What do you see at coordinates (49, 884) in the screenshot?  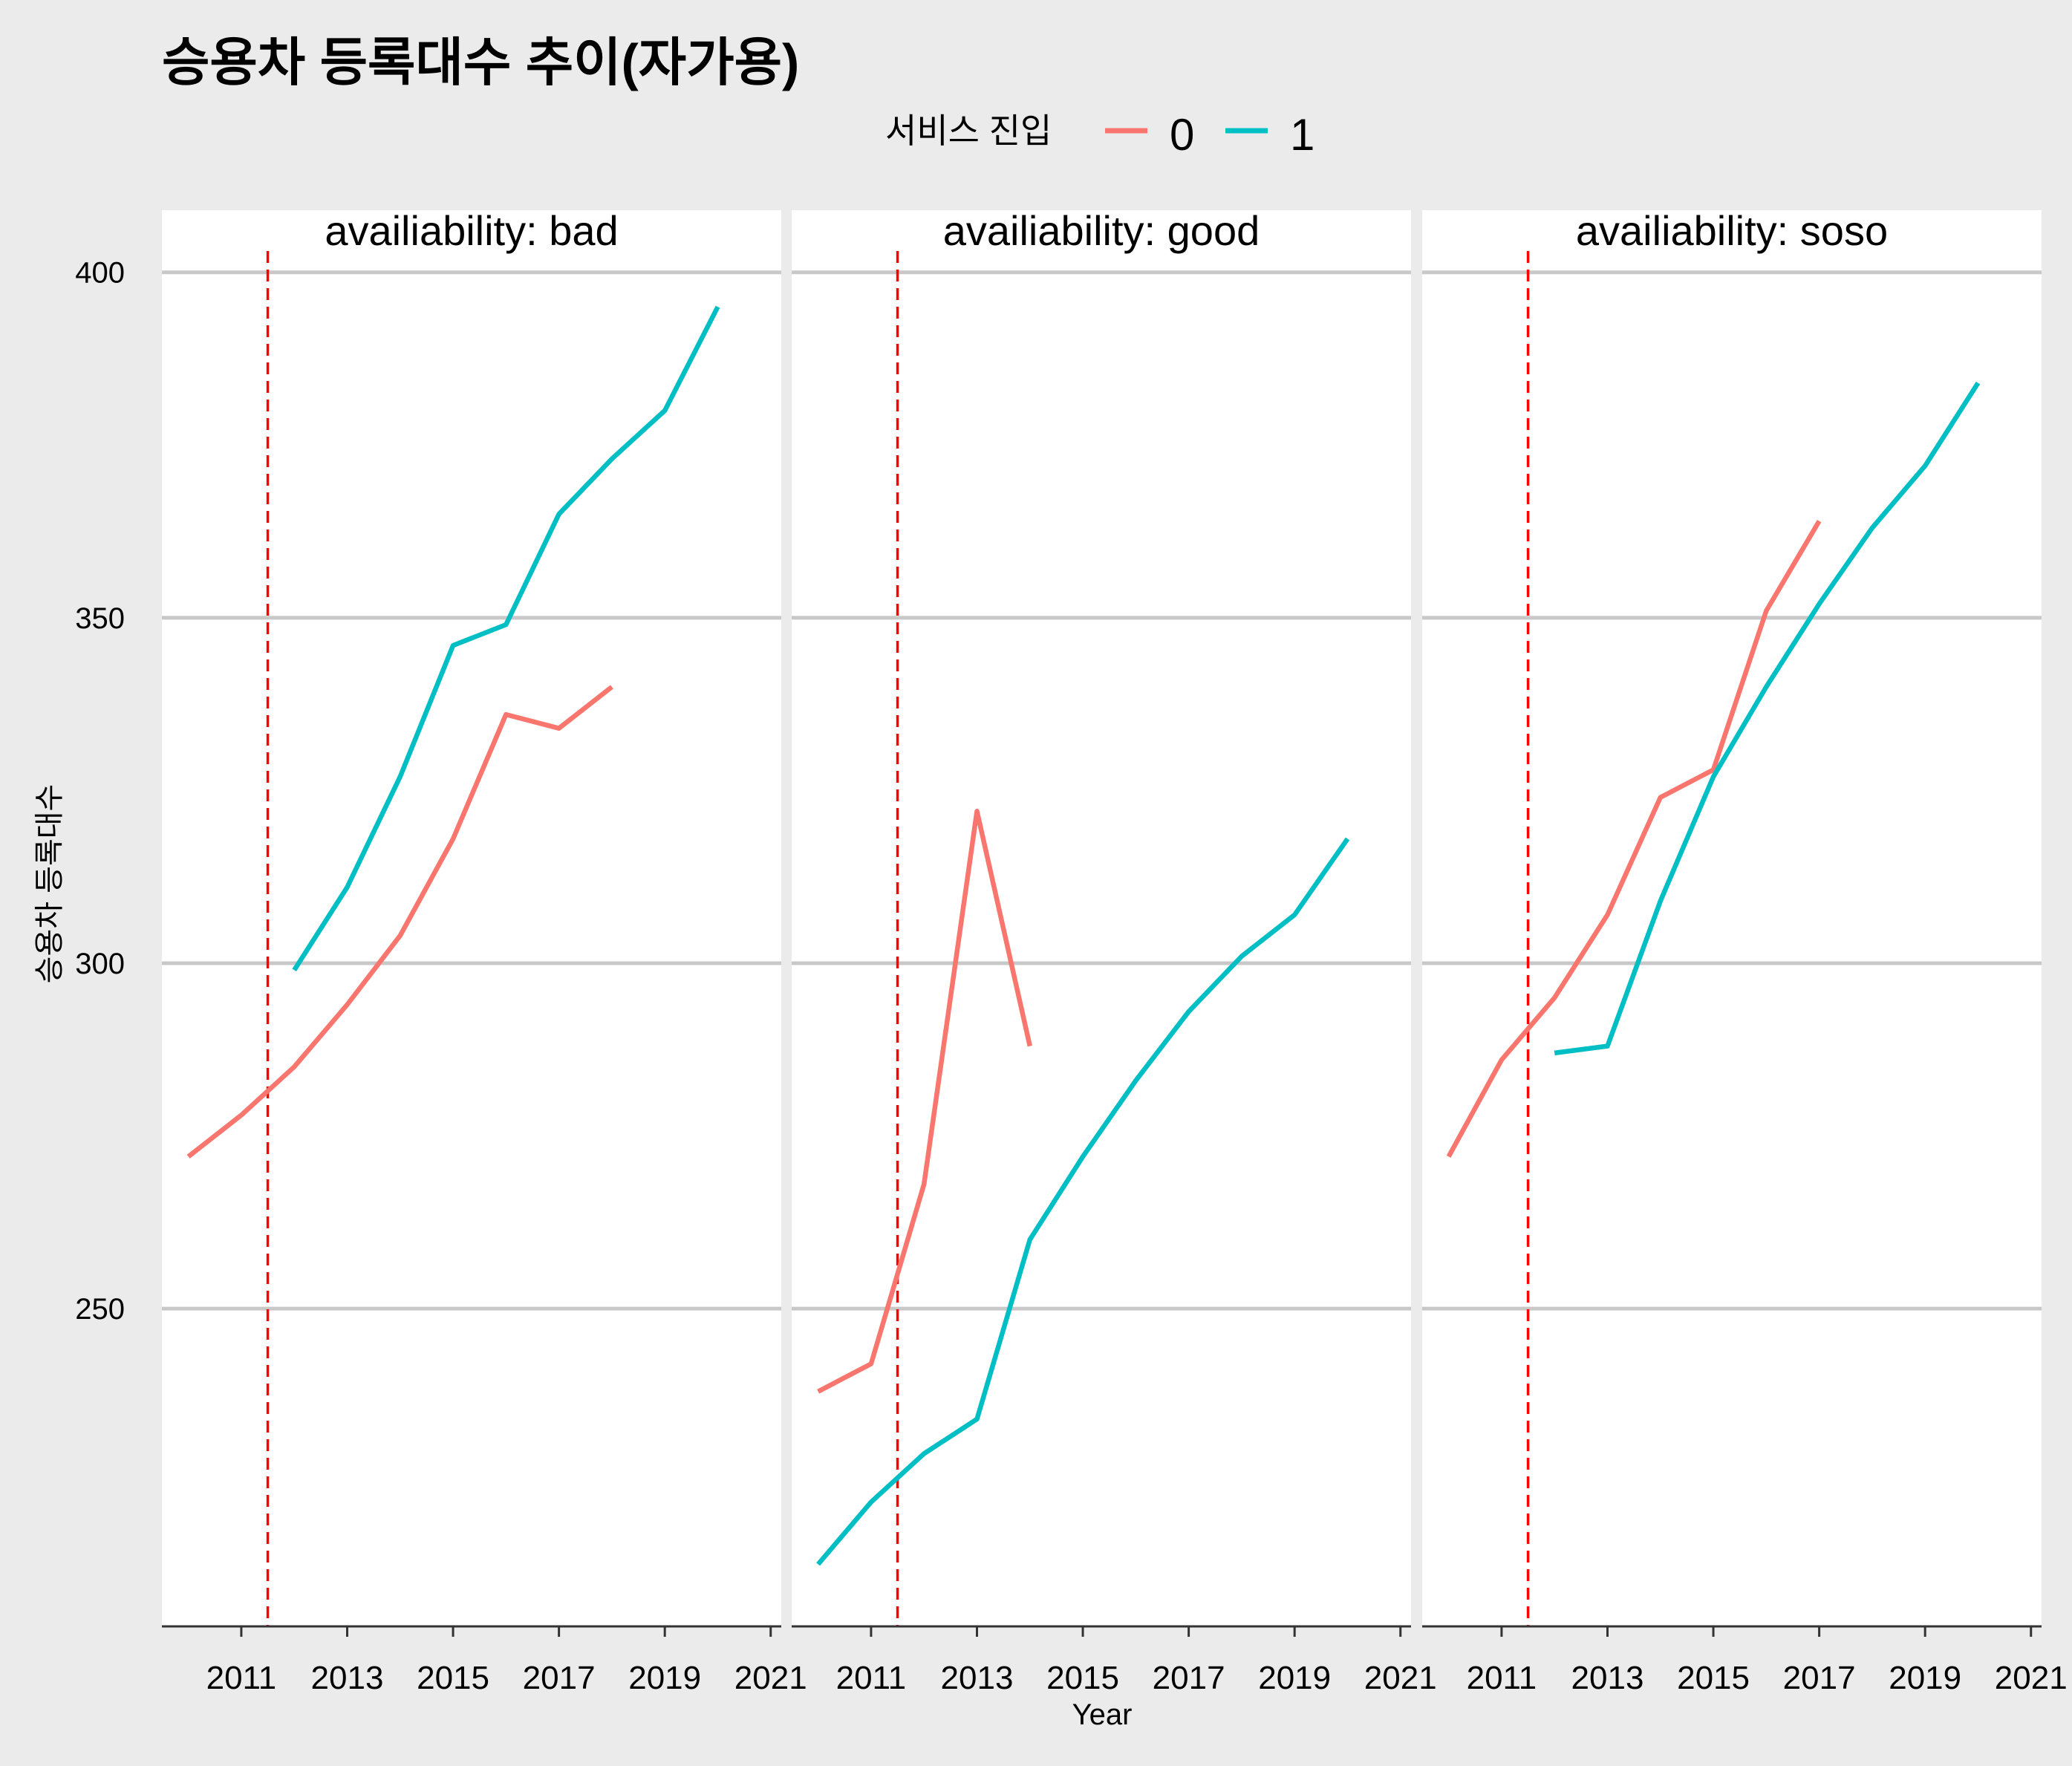 I see `y-axis-label: 승용차 등록대수` at bounding box center [49, 884].